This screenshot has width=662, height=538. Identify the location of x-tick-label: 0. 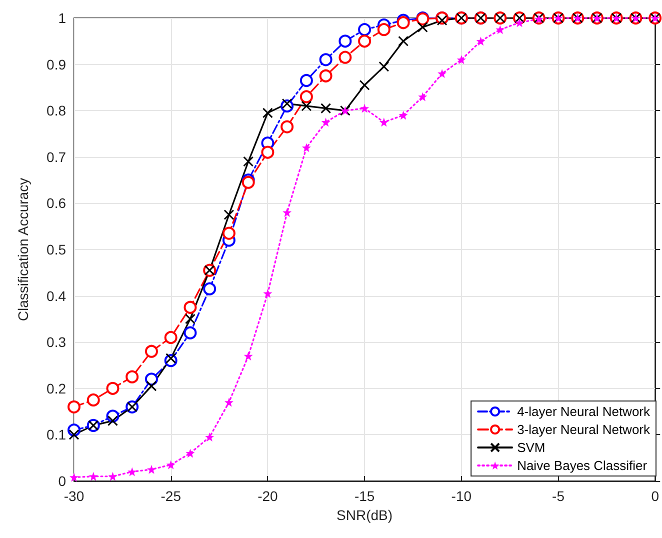
(655, 496).